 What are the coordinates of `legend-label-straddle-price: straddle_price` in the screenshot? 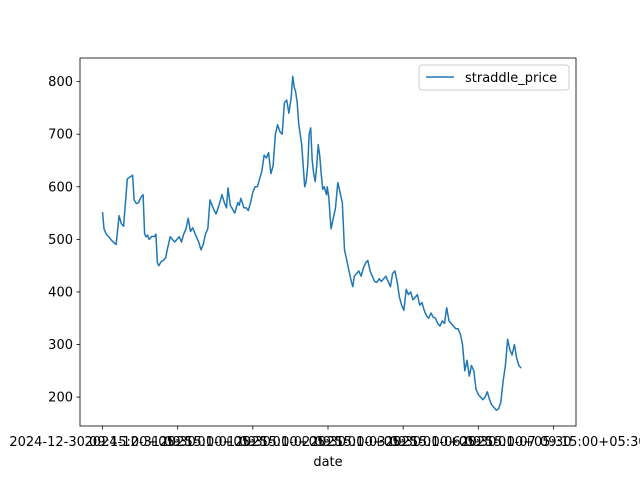 It's located at (511, 78).